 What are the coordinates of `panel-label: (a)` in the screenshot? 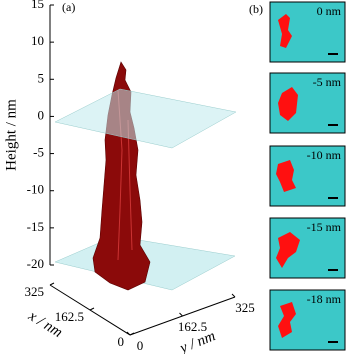 It's located at (68, 7).